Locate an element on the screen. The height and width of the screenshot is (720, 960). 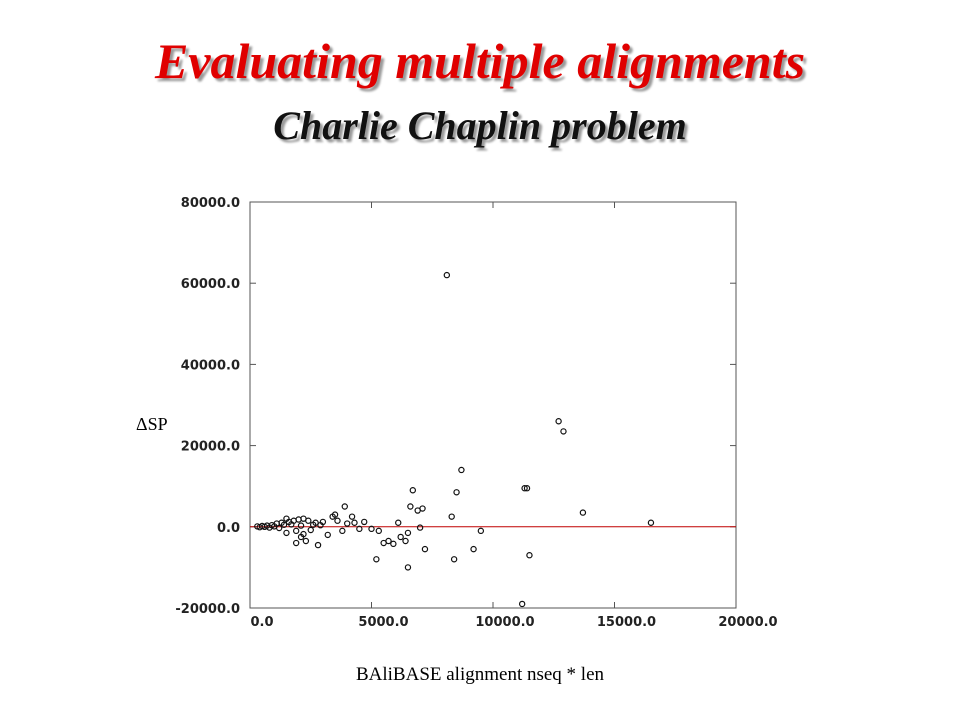
y-tick-label: 0.0 is located at coordinates (228, 528).